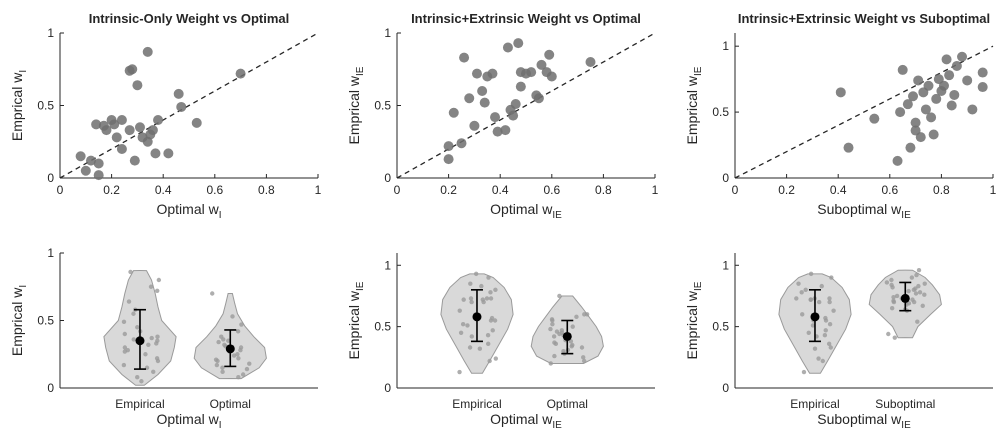 The width and height of the screenshot is (1007, 433). Describe the element at coordinates (993, 190) in the screenshot. I see `x-tick-label: 1` at that location.